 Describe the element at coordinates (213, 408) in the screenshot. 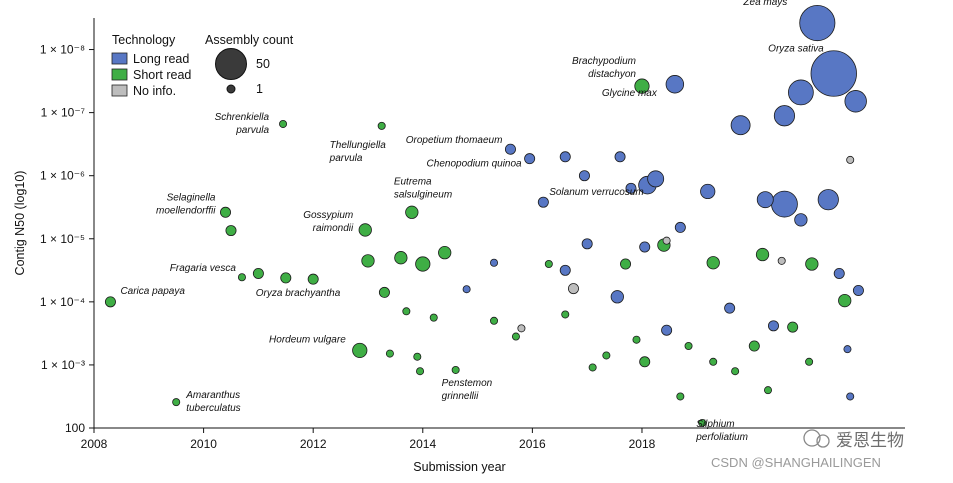

I see `annotation-line: tuberculatus` at that location.